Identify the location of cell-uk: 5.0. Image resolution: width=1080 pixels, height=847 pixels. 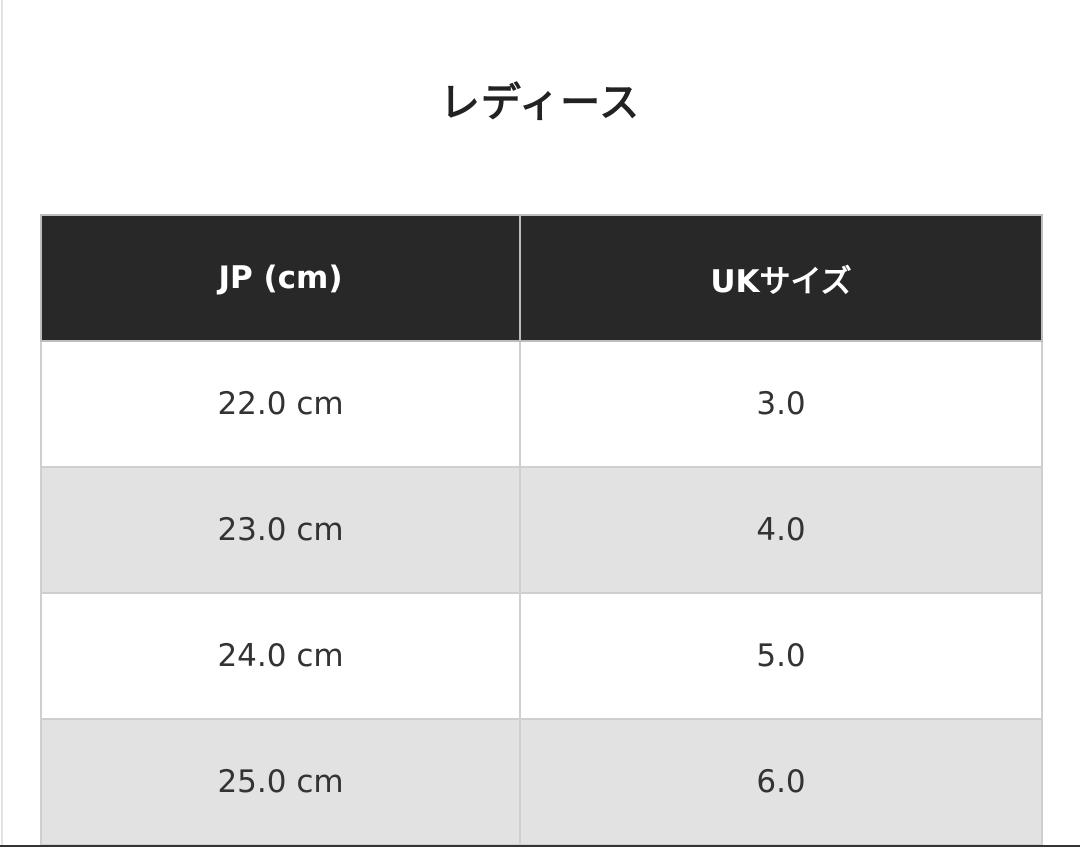
(781, 656).